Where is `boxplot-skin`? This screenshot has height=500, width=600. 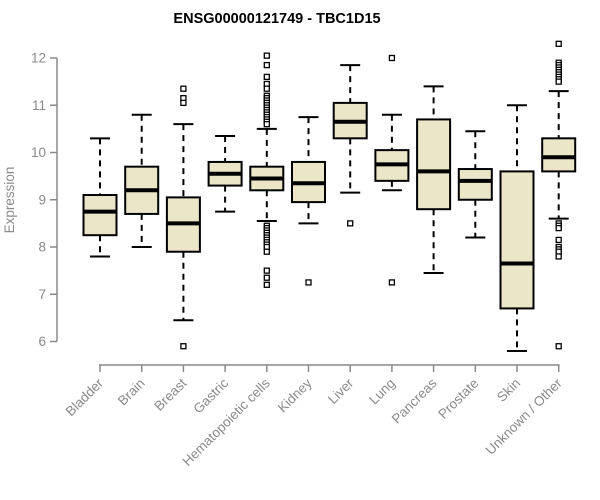 boxplot-skin is located at coordinates (517, 228).